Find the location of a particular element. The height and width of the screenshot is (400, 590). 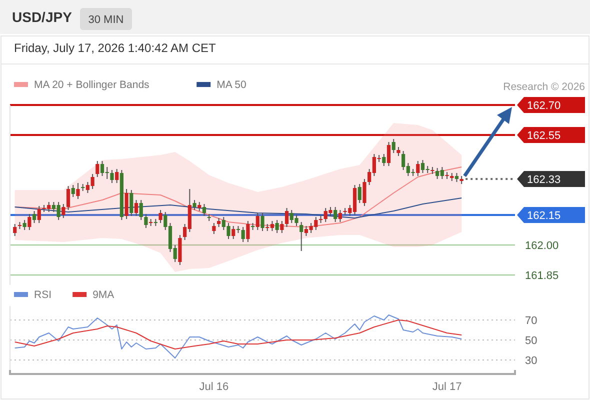

y-tick-label: 162.33 is located at coordinates (544, 180).